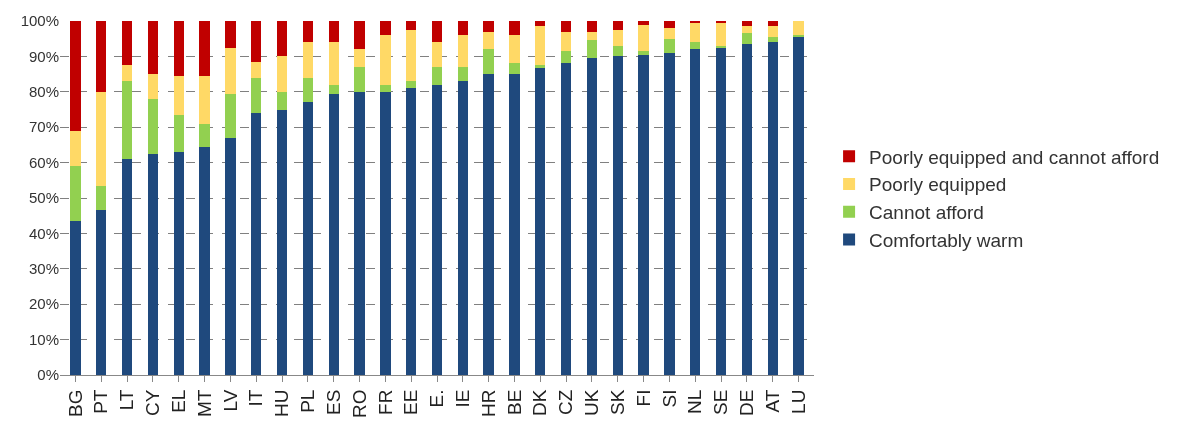  I want to click on y-tick-label: 20%, so click(43, 304).